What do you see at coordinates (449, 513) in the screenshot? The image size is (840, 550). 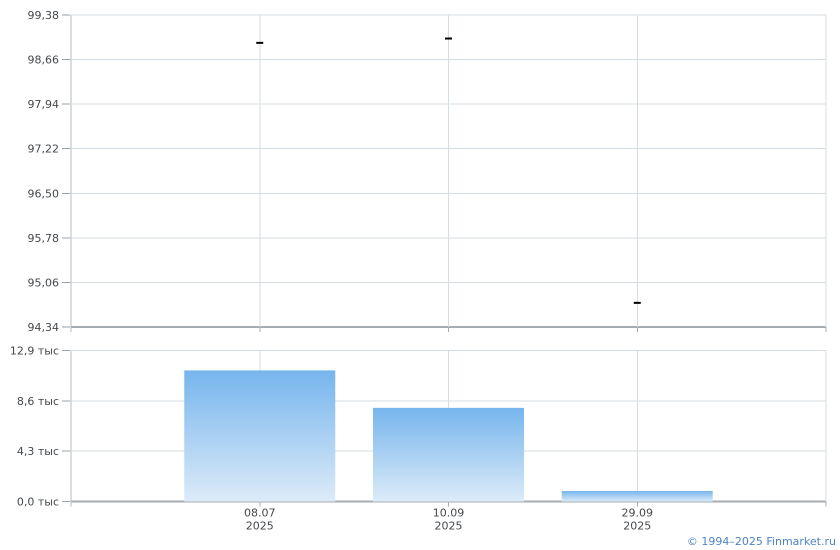 I see `x-date-label: 10.09` at bounding box center [449, 513].